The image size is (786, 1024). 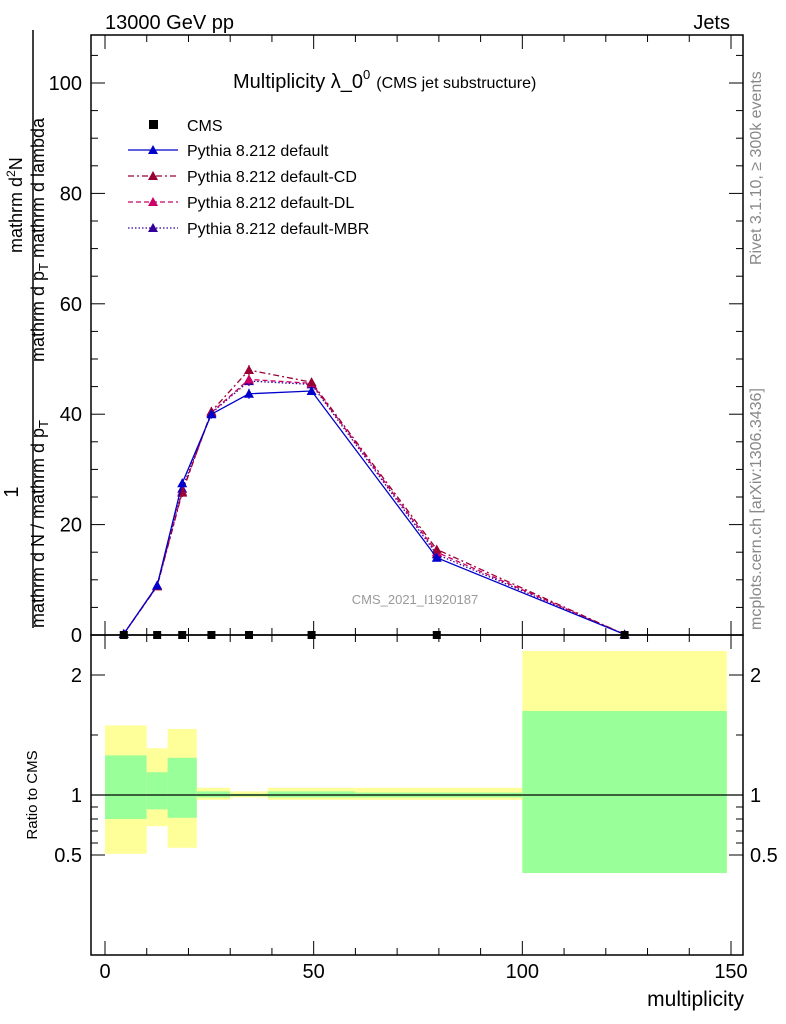 I want to click on ratio-ylabel: Ratio to CMS, so click(x=32, y=794).